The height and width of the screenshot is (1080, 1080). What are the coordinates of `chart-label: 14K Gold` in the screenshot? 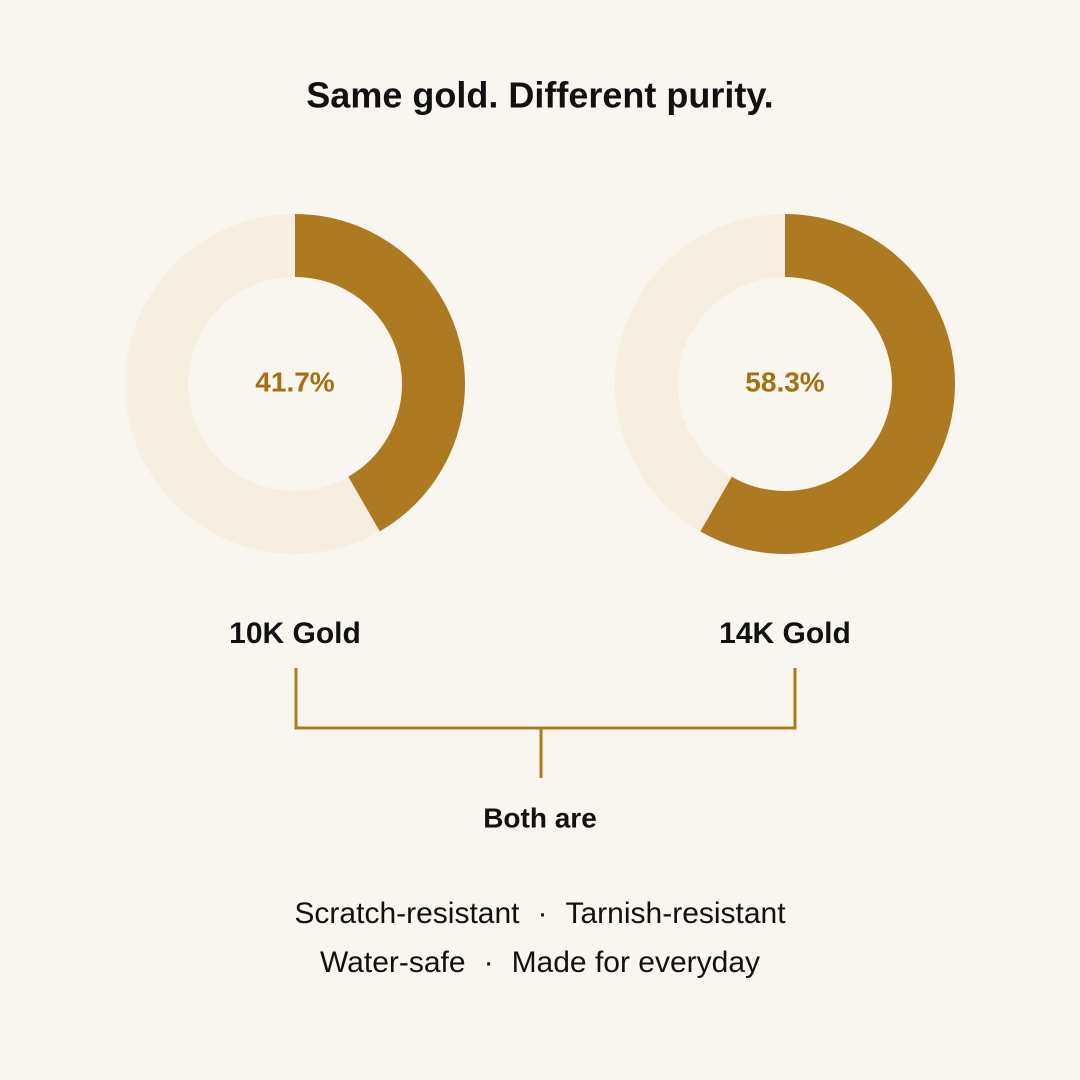 It's located at (785, 633).